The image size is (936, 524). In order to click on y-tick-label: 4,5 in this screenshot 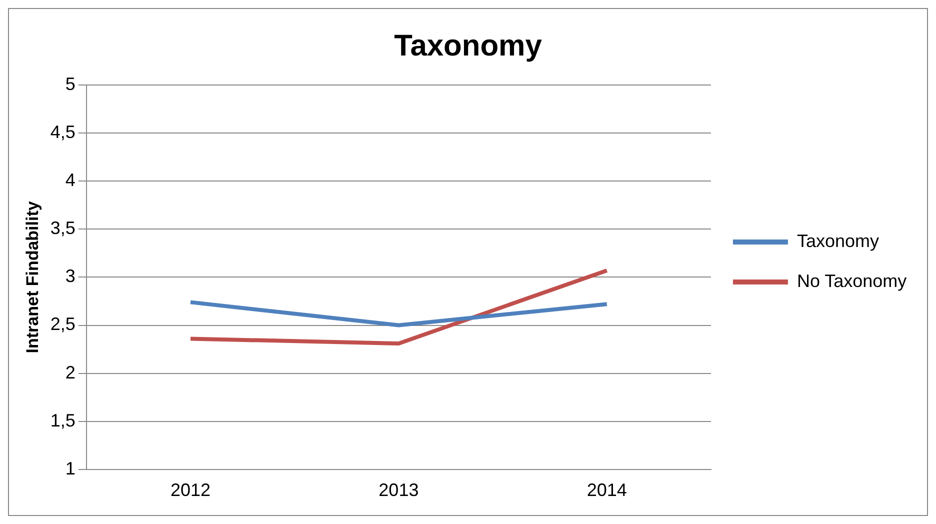, I will do `click(63, 132)`.